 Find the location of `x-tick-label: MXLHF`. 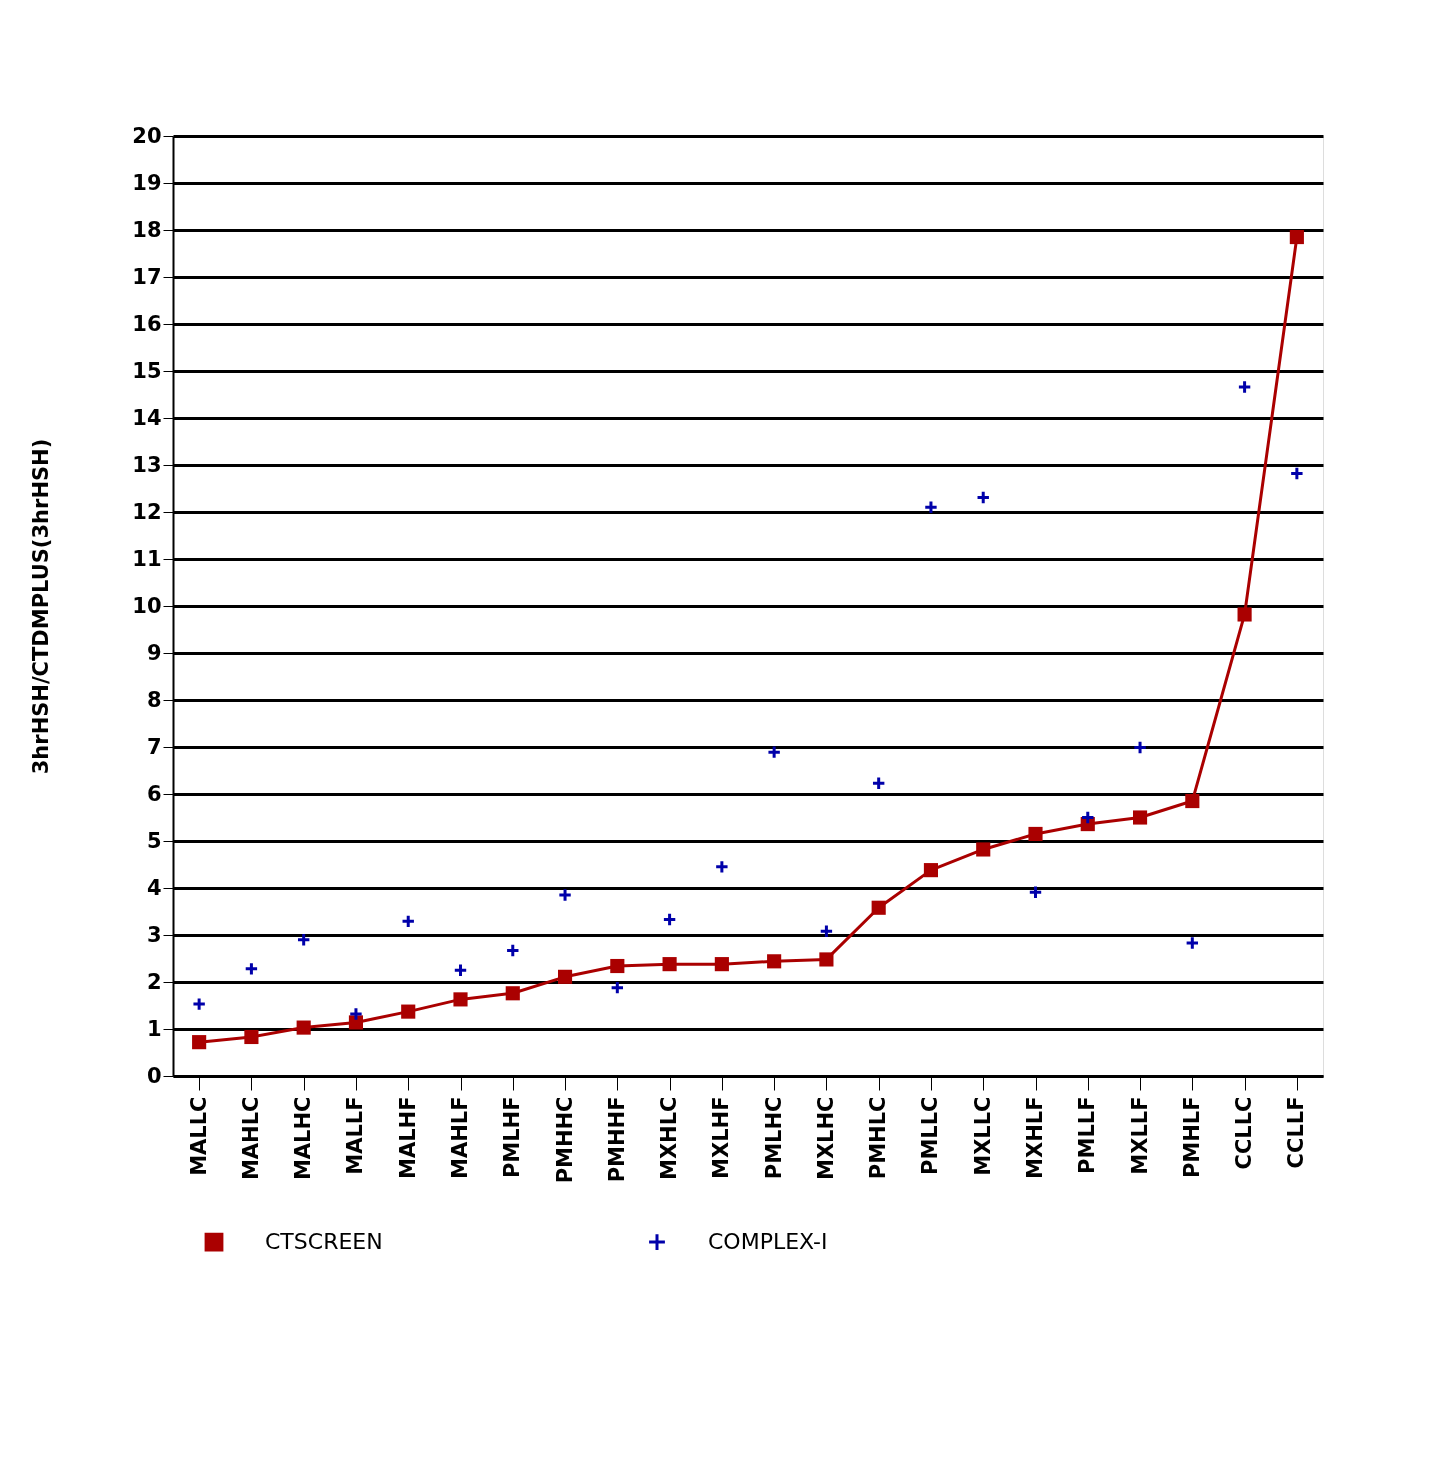

x-tick-label: MXLHF is located at coordinates (721, 1137).